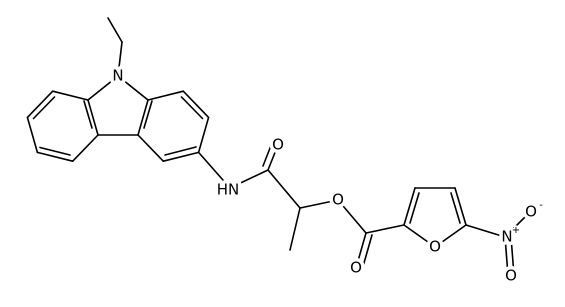  Describe the element at coordinates (516, 230) in the screenshot. I see `atom-charge: +` at that location.